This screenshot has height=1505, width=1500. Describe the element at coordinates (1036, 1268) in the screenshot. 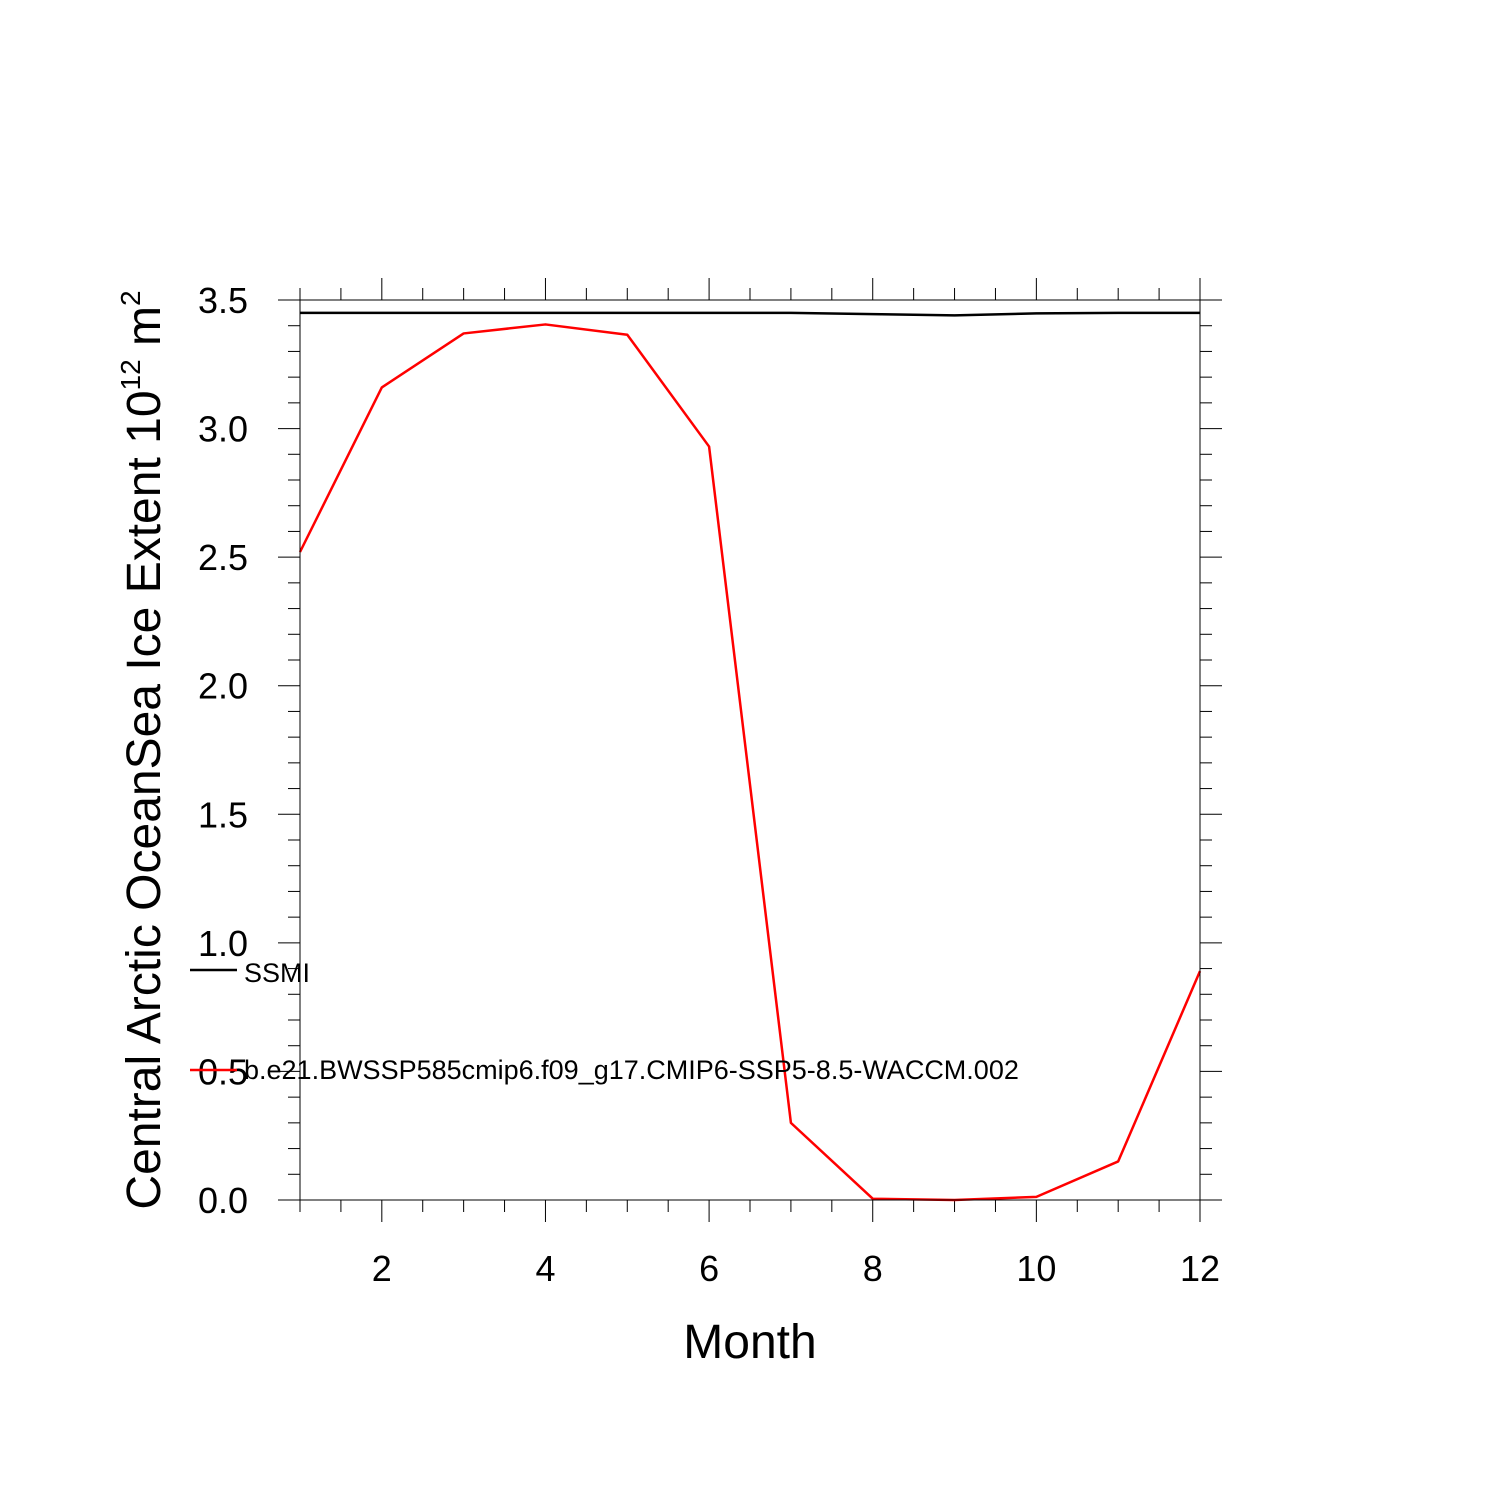

I see `x-tick-label: 10` at that location.